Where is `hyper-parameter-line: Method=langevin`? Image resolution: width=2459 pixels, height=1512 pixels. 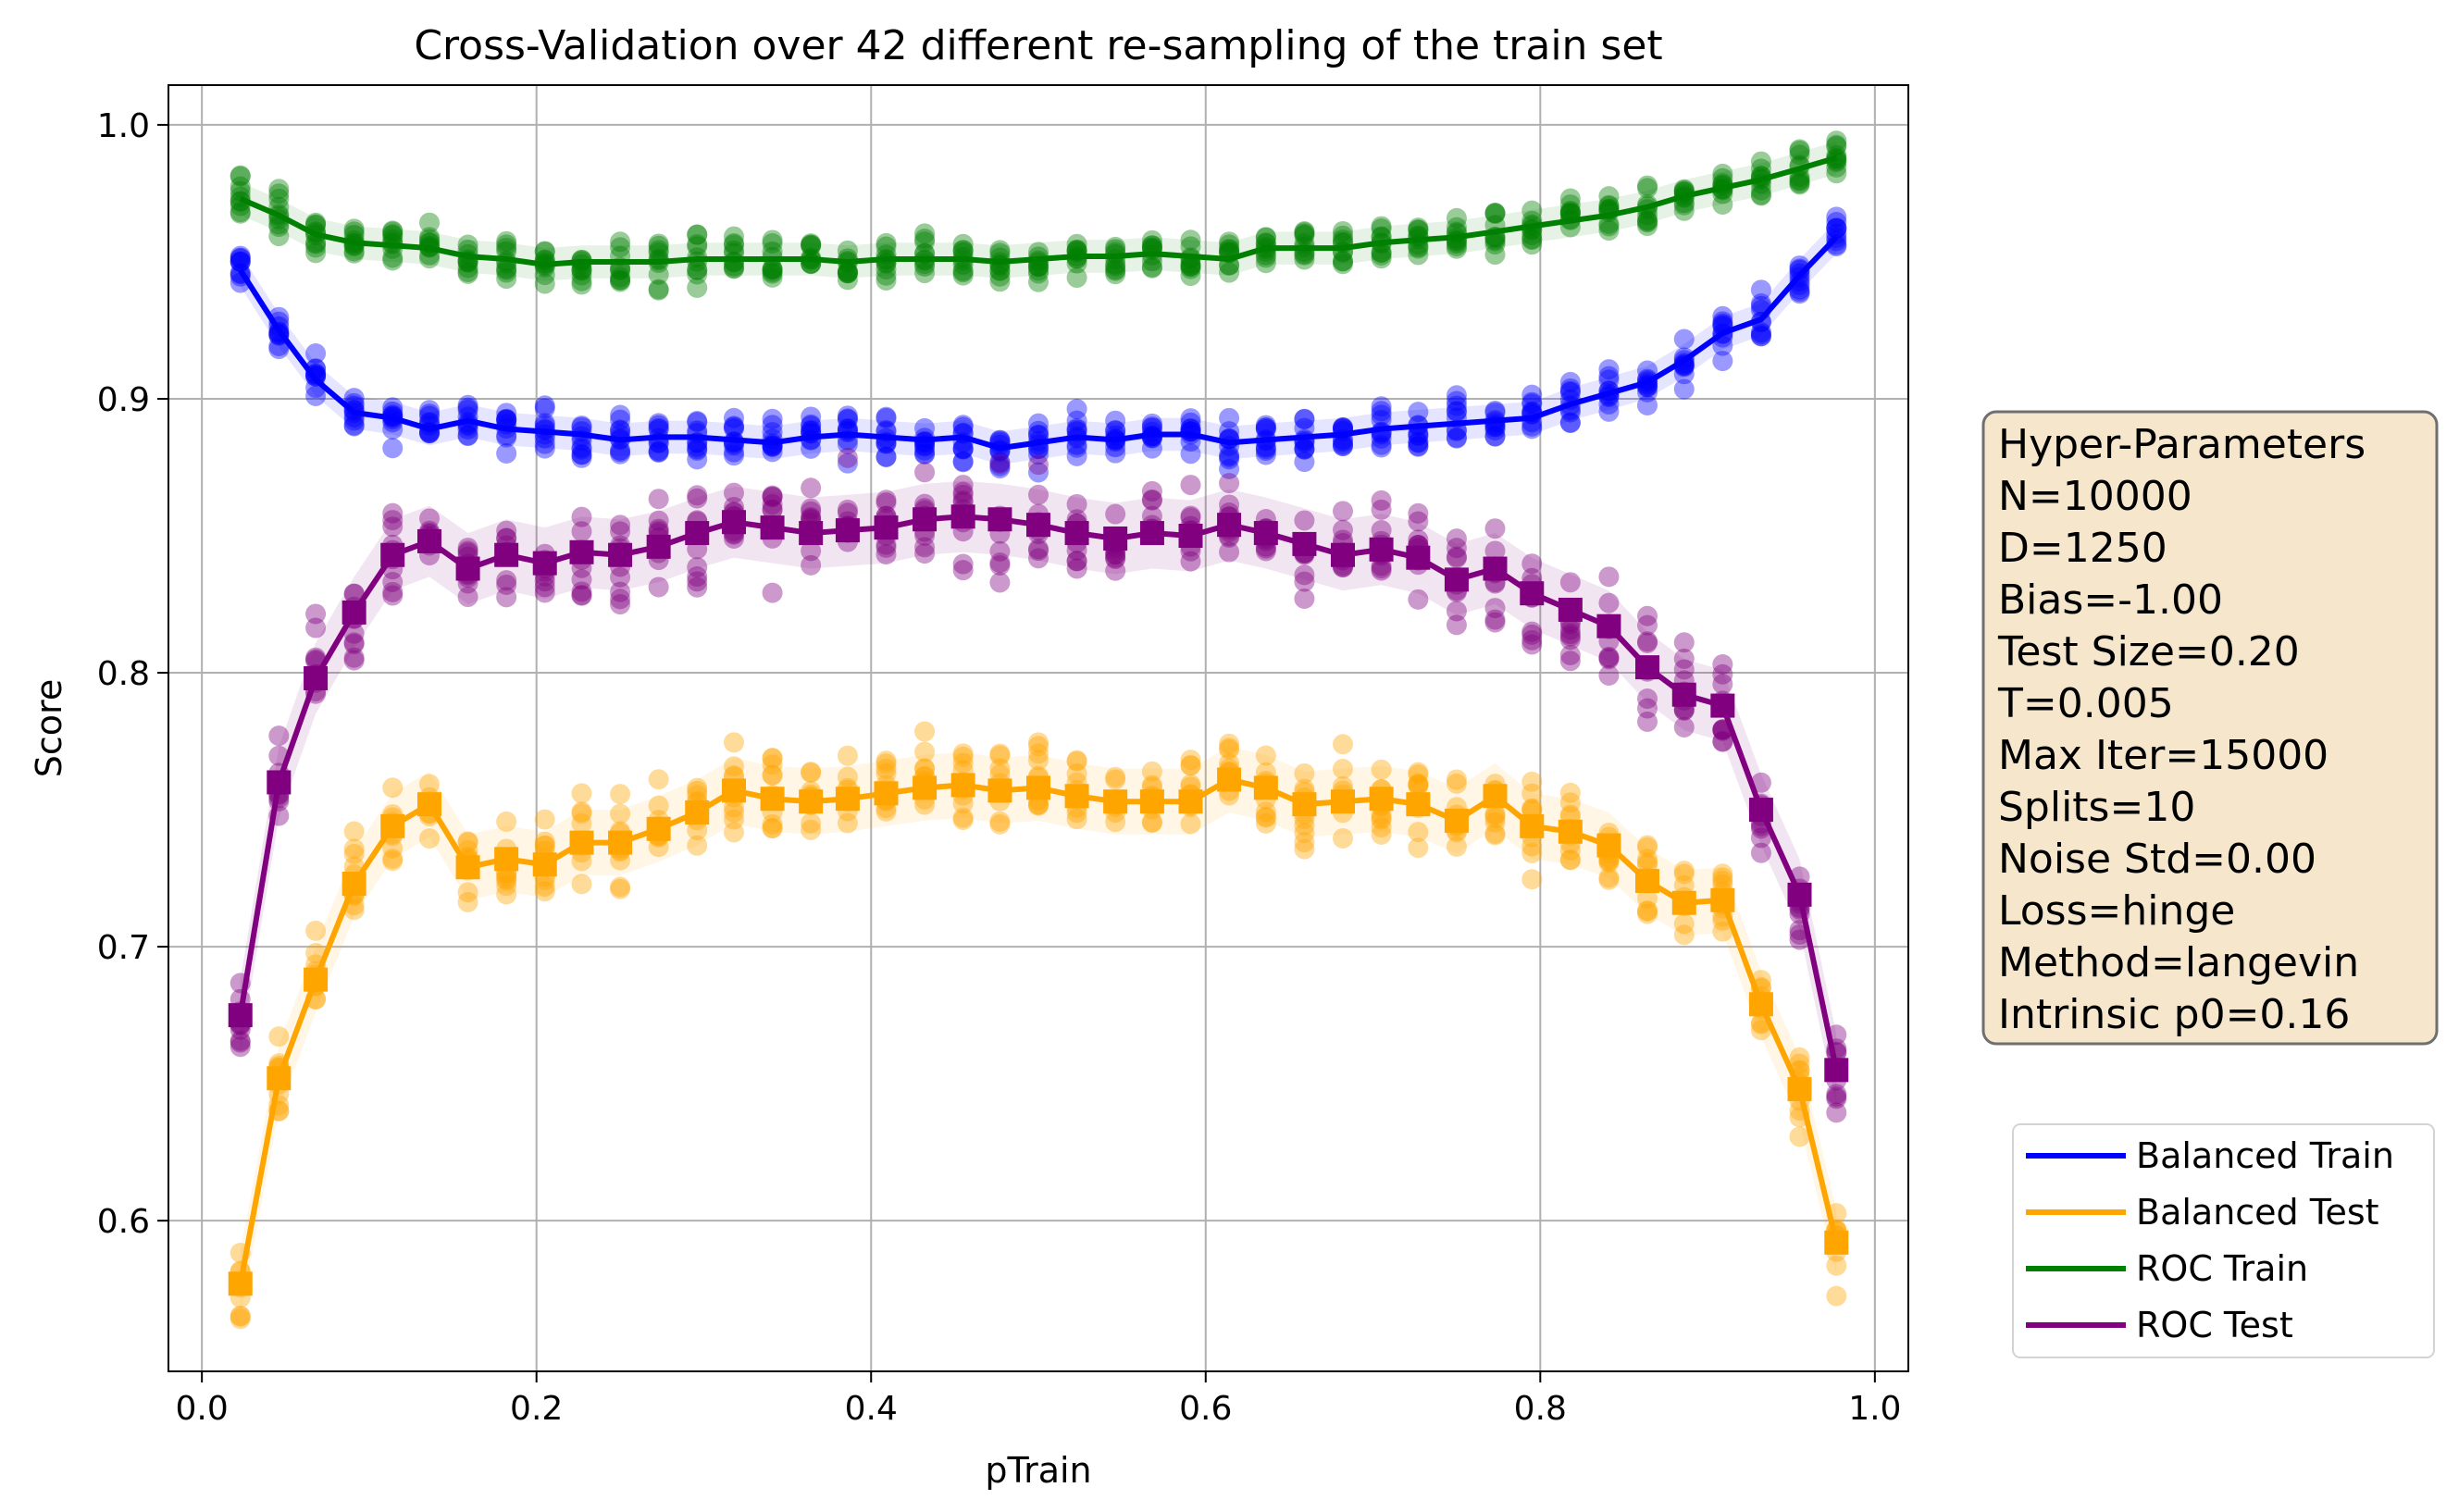 hyper-parameter-line: Method=langevin is located at coordinates (2178, 962).